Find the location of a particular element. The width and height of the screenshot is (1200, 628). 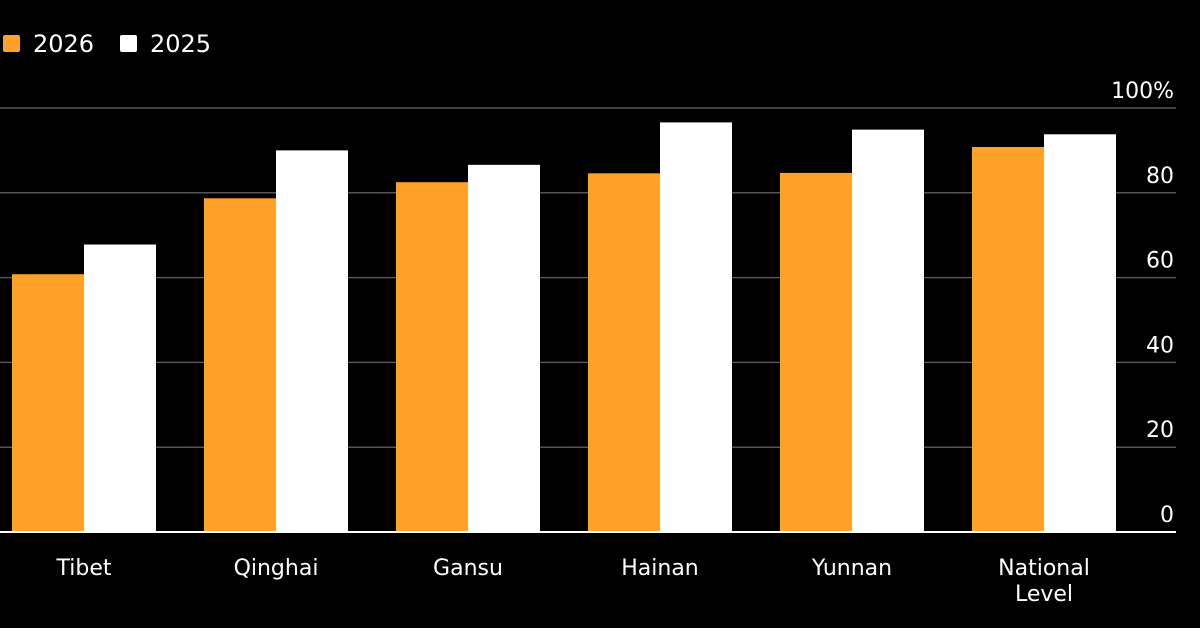

y-tick-label-100: 100% is located at coordinates (1142, 91).